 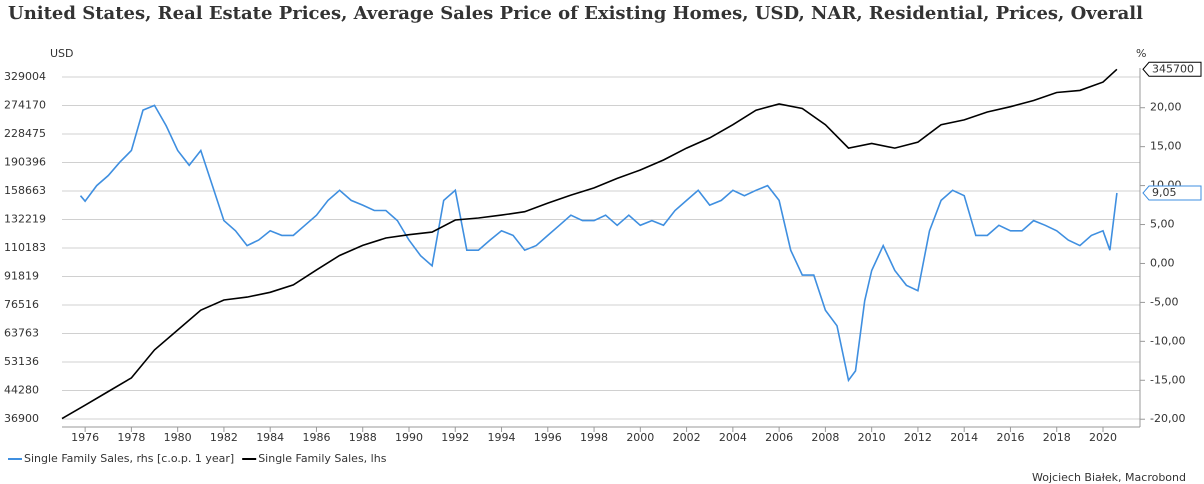 What do you see at coordinates (25, 219) in the screenshot?
I see `y-tick-label: 132219` at bounding box center [25, 219].